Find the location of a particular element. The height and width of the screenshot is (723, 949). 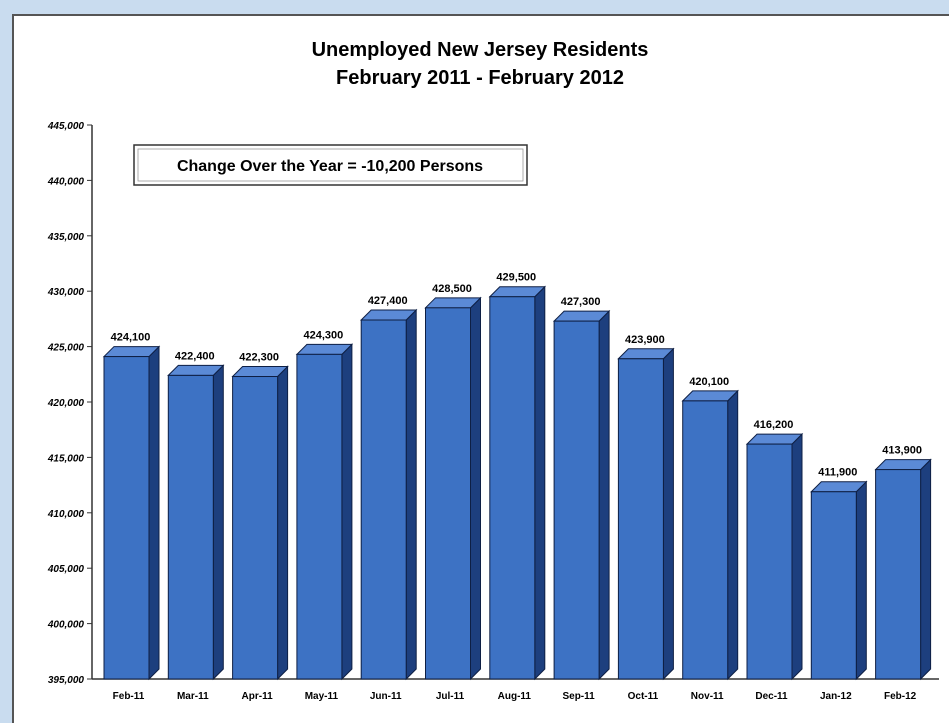

x-tick-label: Jan-12 is located at coordinates (836, 696).